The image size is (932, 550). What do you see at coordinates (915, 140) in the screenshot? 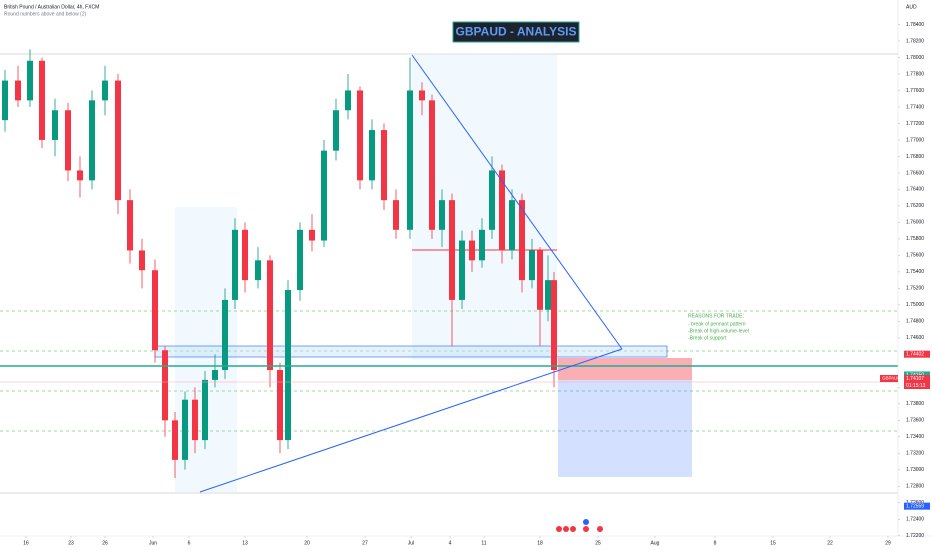
I see `y-tick-label: 1.77000` at bounding box center [915, 140].